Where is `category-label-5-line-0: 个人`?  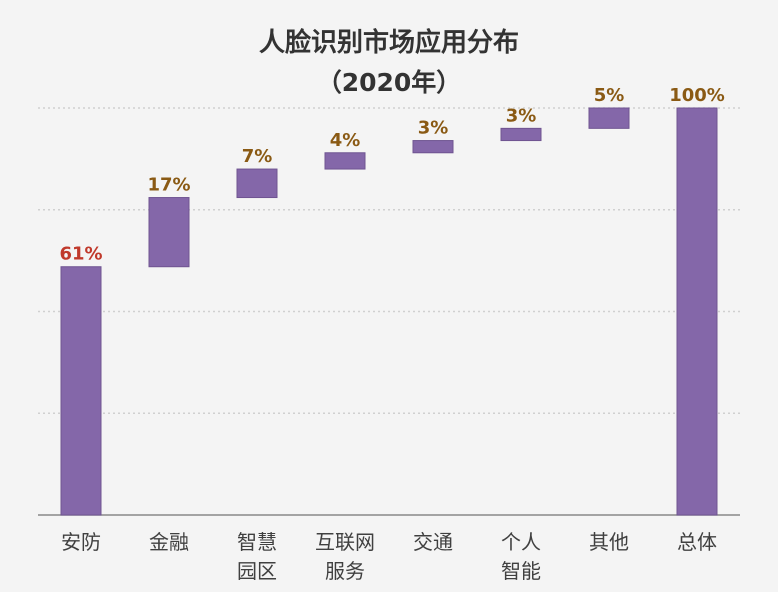
category-label-5-line-0: 个人 is located at coordinates (521, 542).